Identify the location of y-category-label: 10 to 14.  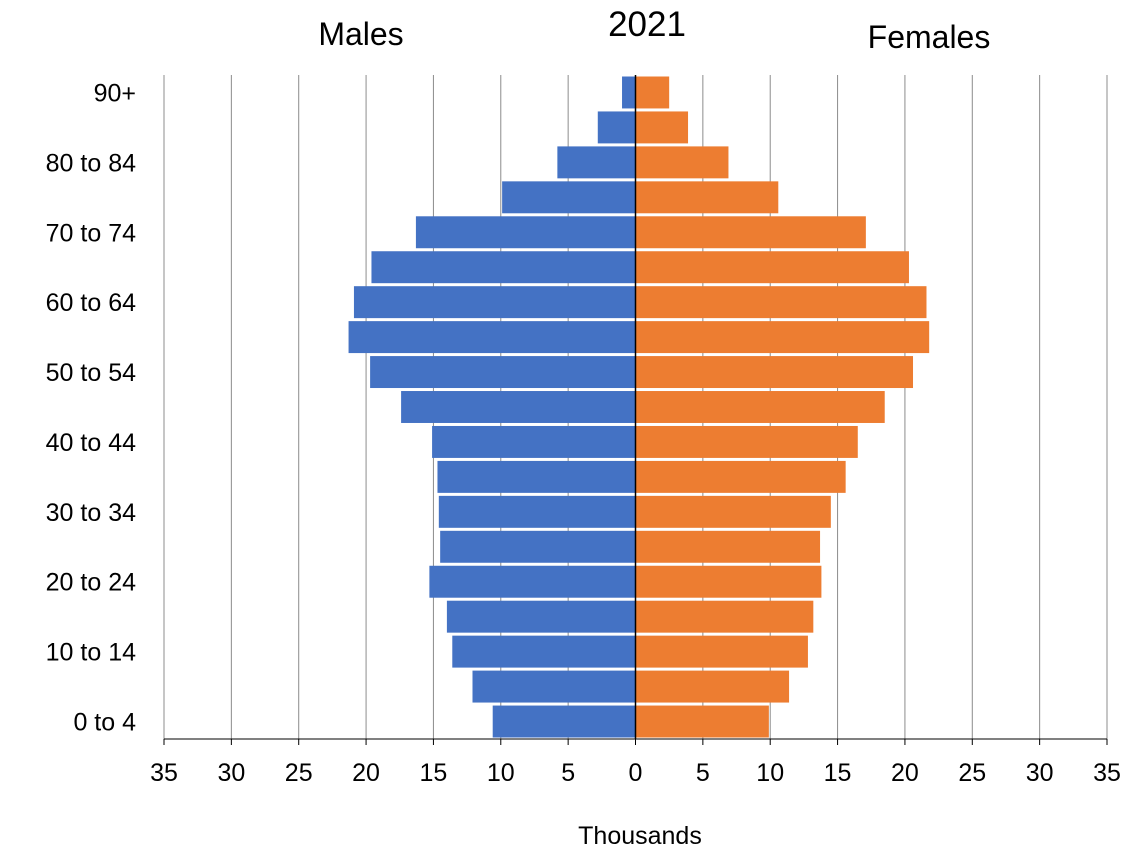
(91, 653).